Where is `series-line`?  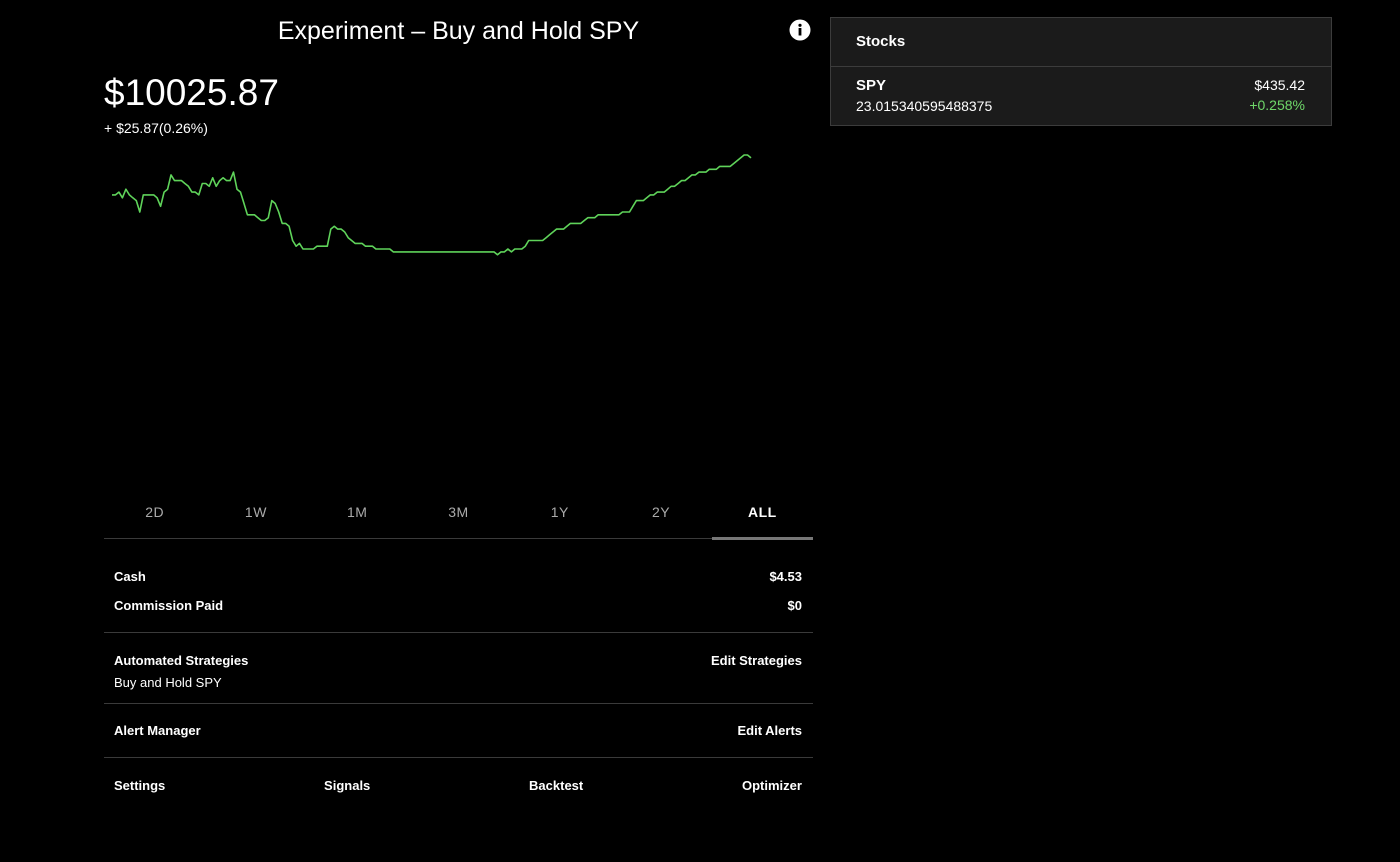 series-line is located at coordinates (432, 205).